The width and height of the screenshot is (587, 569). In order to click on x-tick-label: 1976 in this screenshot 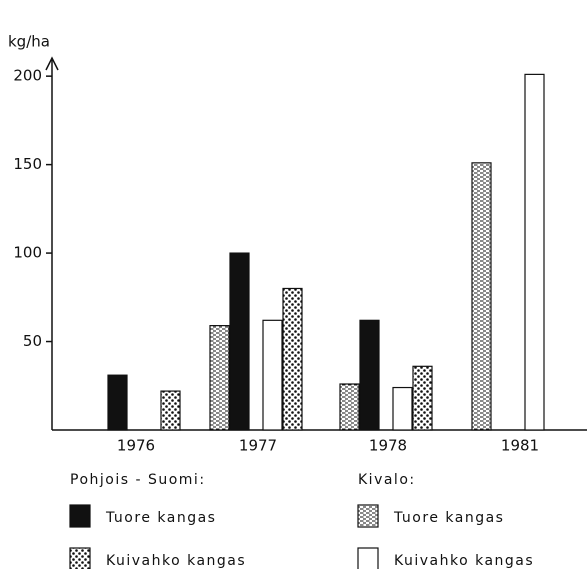, I will do `click(136, 446)`.